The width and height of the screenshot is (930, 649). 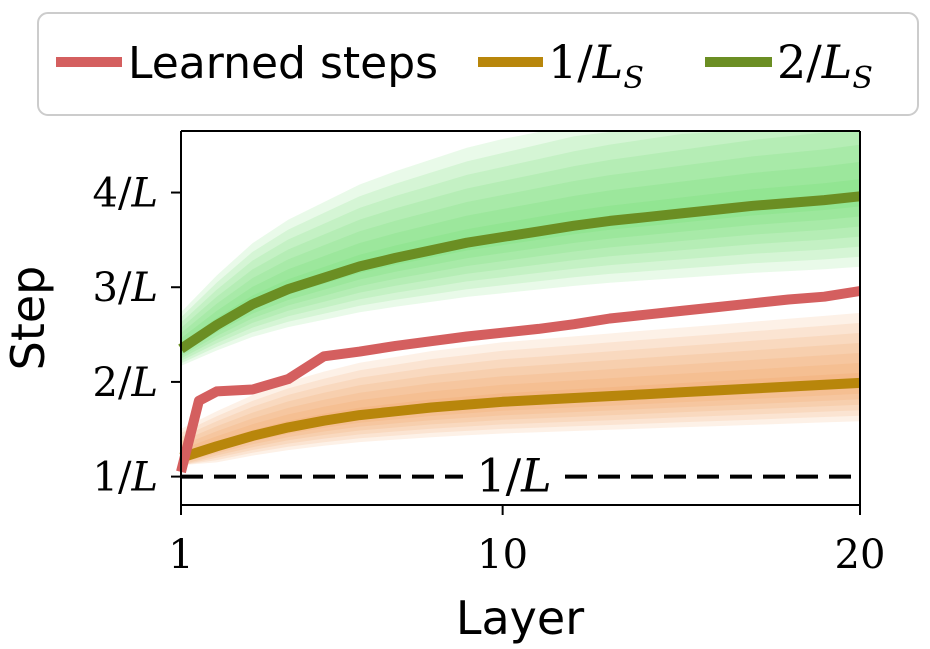 I want to click on x-ticks: 1 10 20, so click(x=526, y=541).